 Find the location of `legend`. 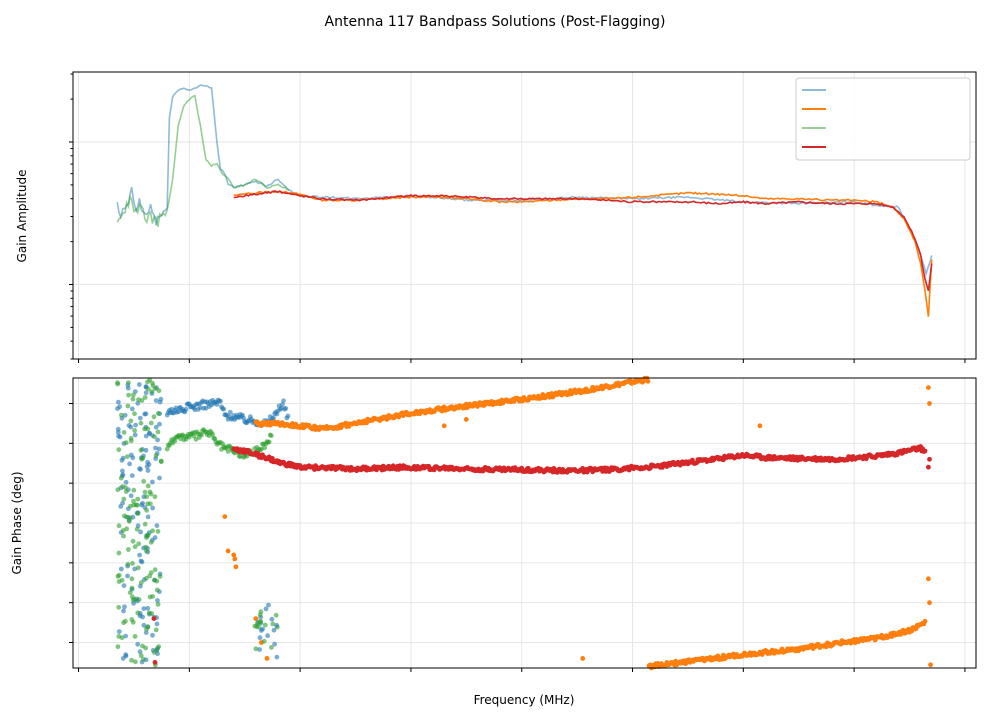

legend is located at coordinates (883, 119).